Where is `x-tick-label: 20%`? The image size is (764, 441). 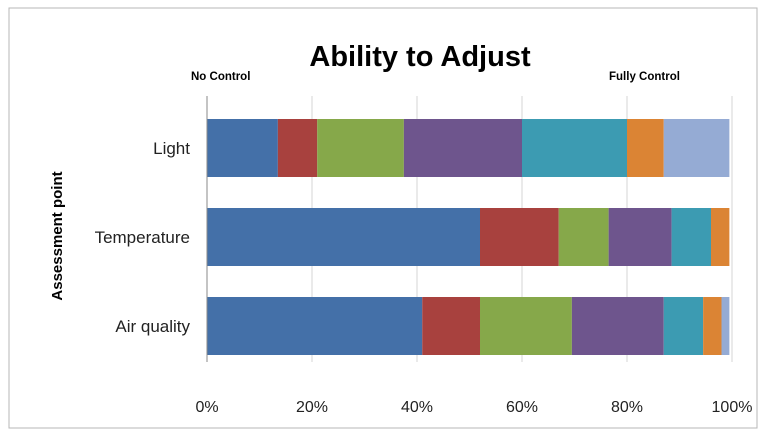 x-tick-label: 20% is located at coordinates (312, 407).